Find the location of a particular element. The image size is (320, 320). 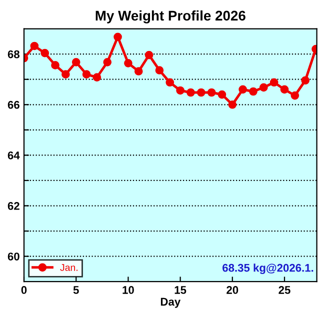

y-tick-label: 62 is located at coordinates (14, 206).